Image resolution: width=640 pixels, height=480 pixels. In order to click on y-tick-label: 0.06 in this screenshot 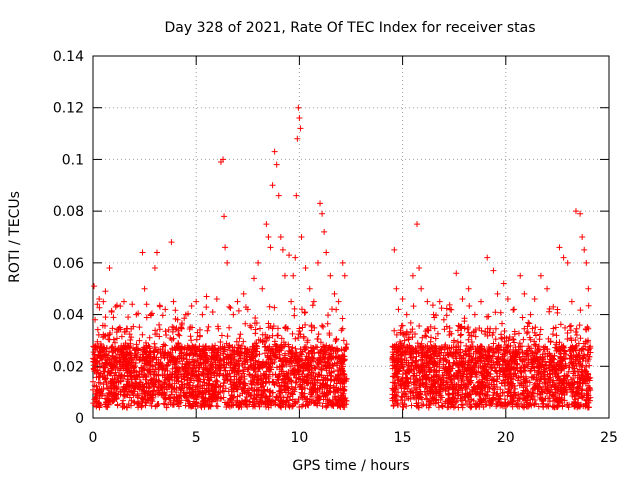, I will do `click(68, 264)`.